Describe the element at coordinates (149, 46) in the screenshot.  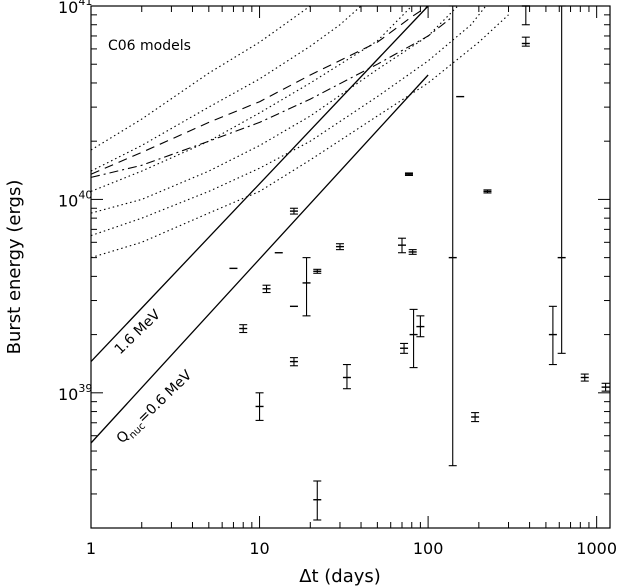
I see `models-annotation: C06 models` at that location.